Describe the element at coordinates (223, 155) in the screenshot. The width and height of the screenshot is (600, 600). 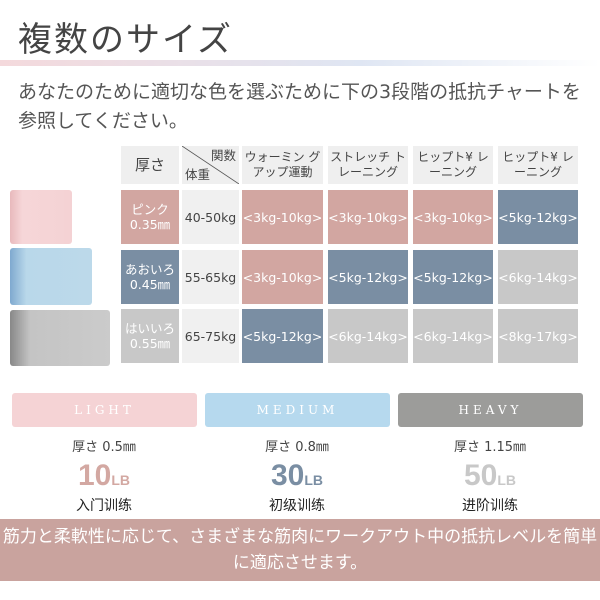
I see `header-function: 関数` at that location.